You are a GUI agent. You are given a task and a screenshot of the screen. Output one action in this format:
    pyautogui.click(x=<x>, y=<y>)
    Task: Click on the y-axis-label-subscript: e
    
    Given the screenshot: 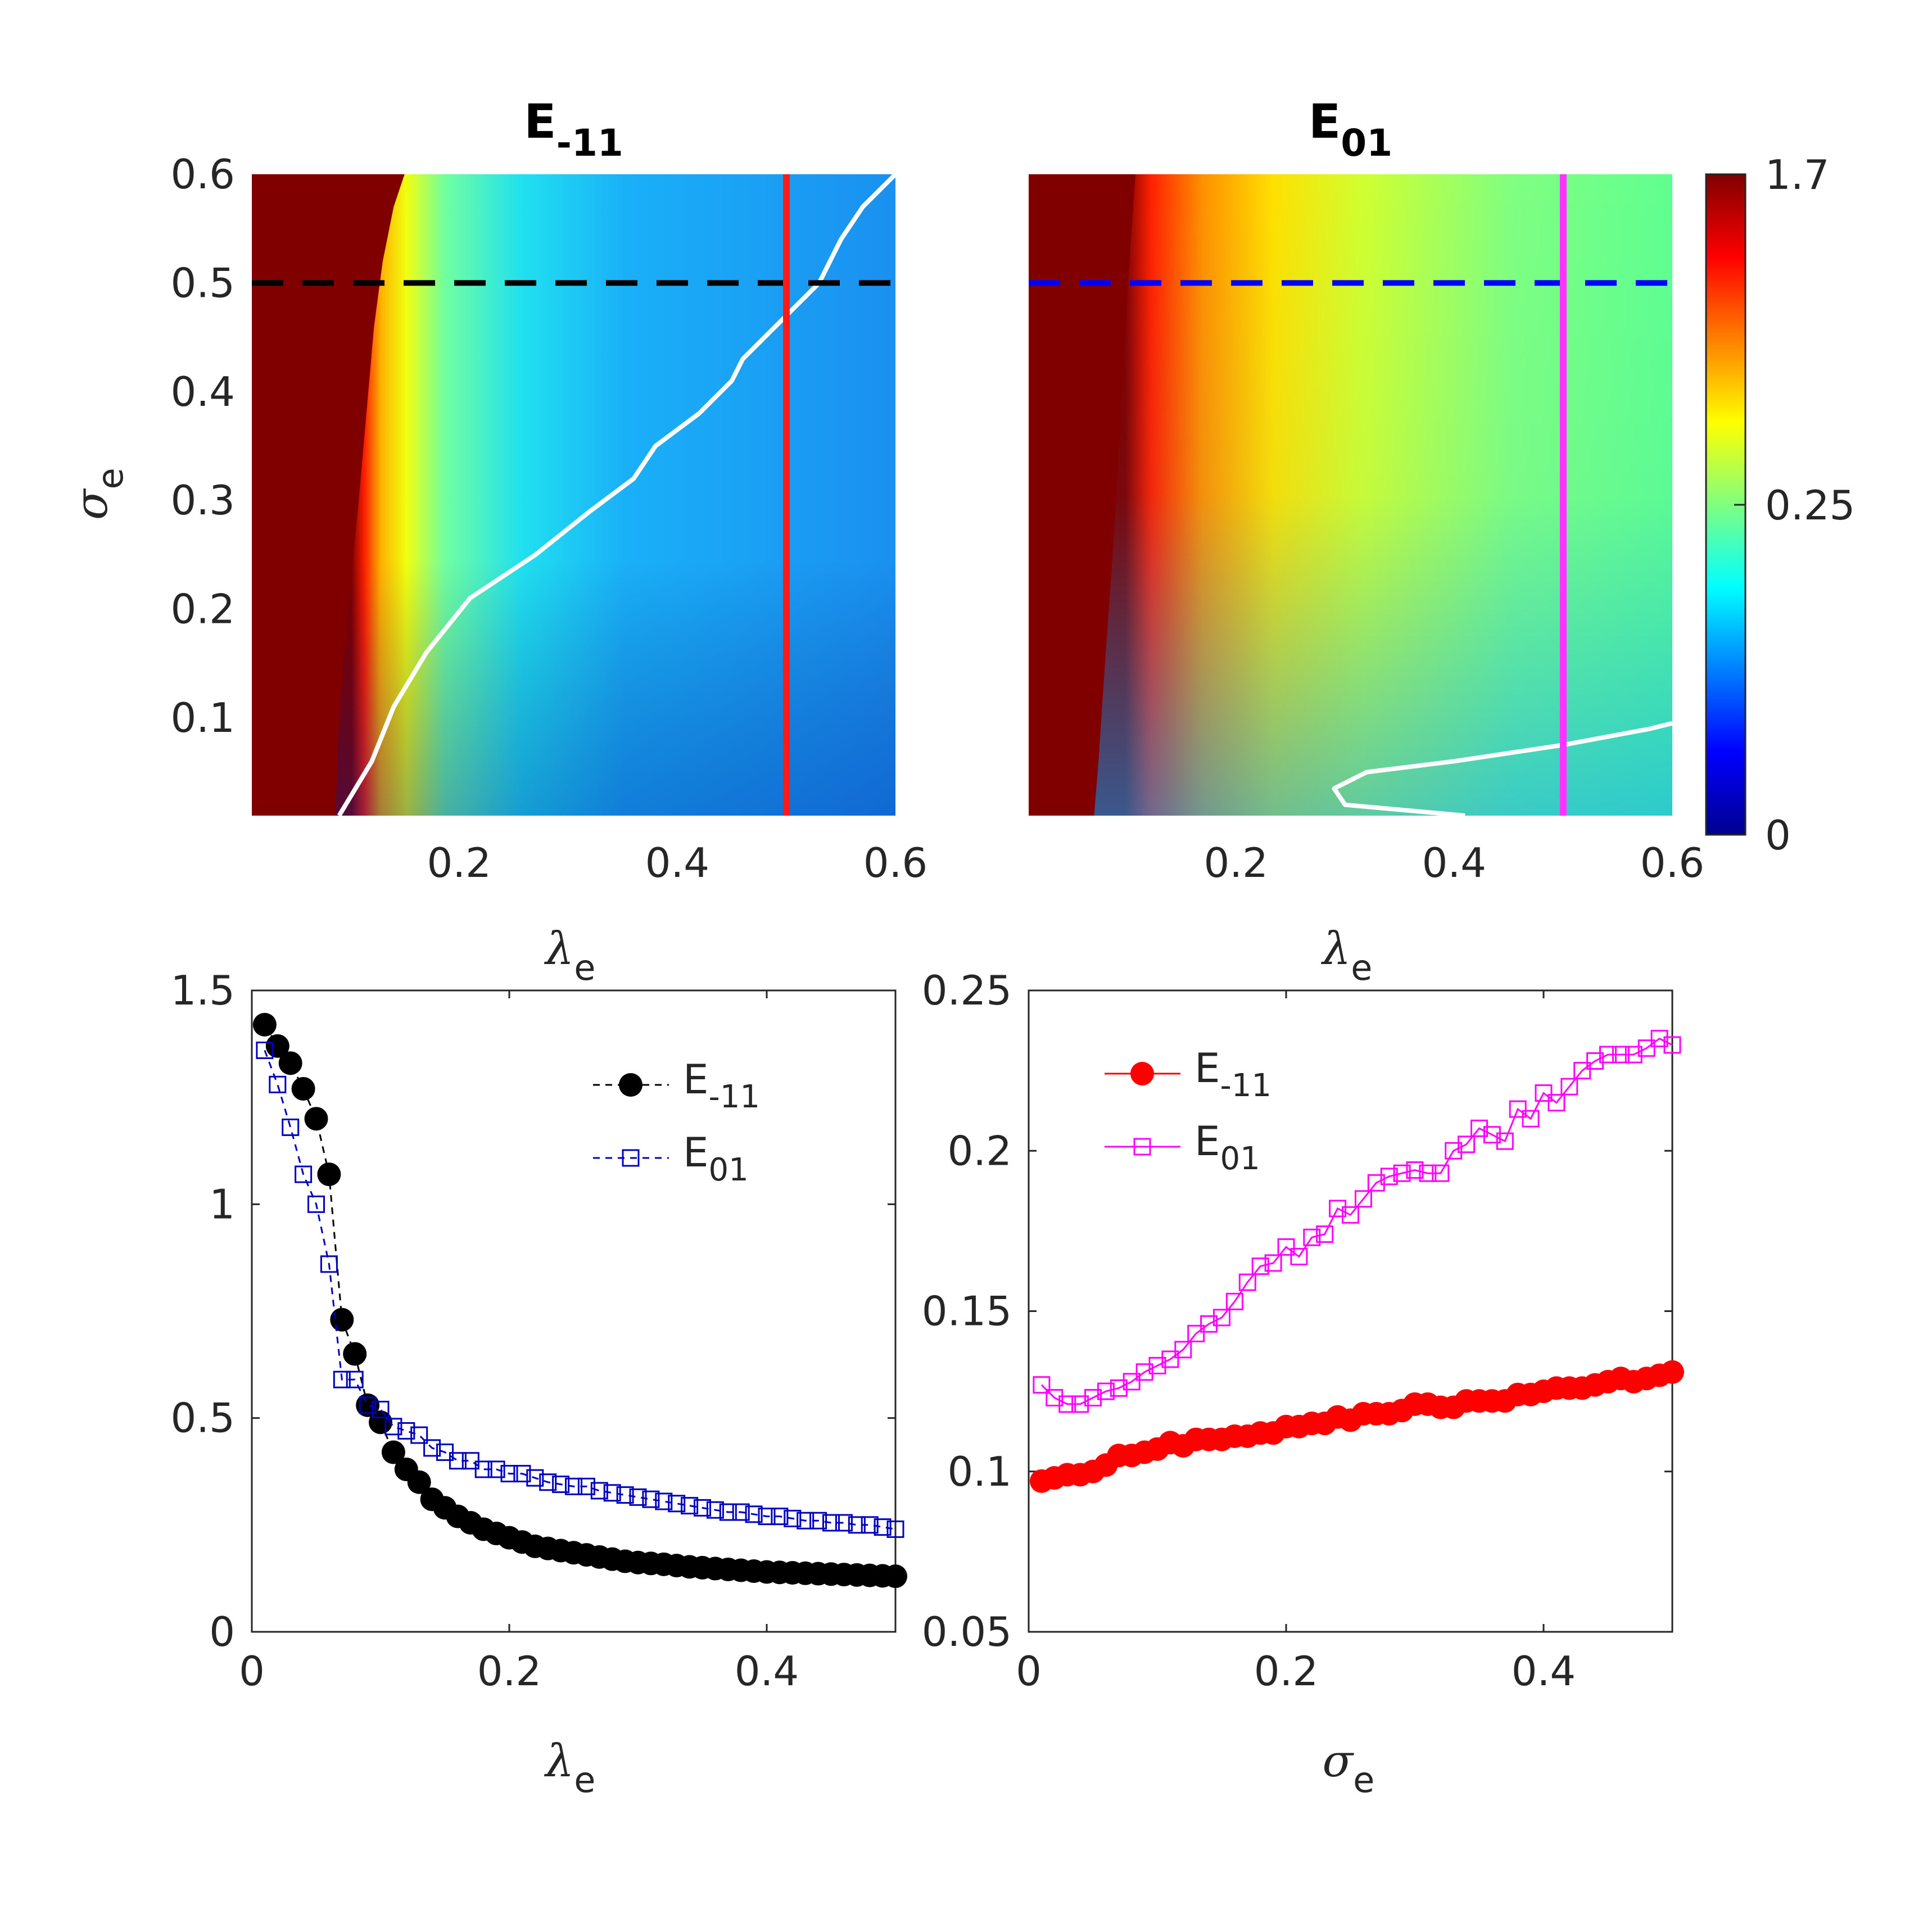 What is the action you would take?
    pyautogui.click(x=110, y=478)
    